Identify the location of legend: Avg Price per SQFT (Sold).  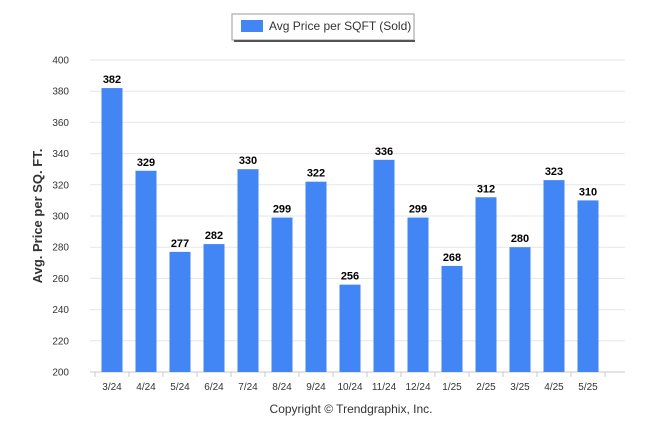
(323, 27).